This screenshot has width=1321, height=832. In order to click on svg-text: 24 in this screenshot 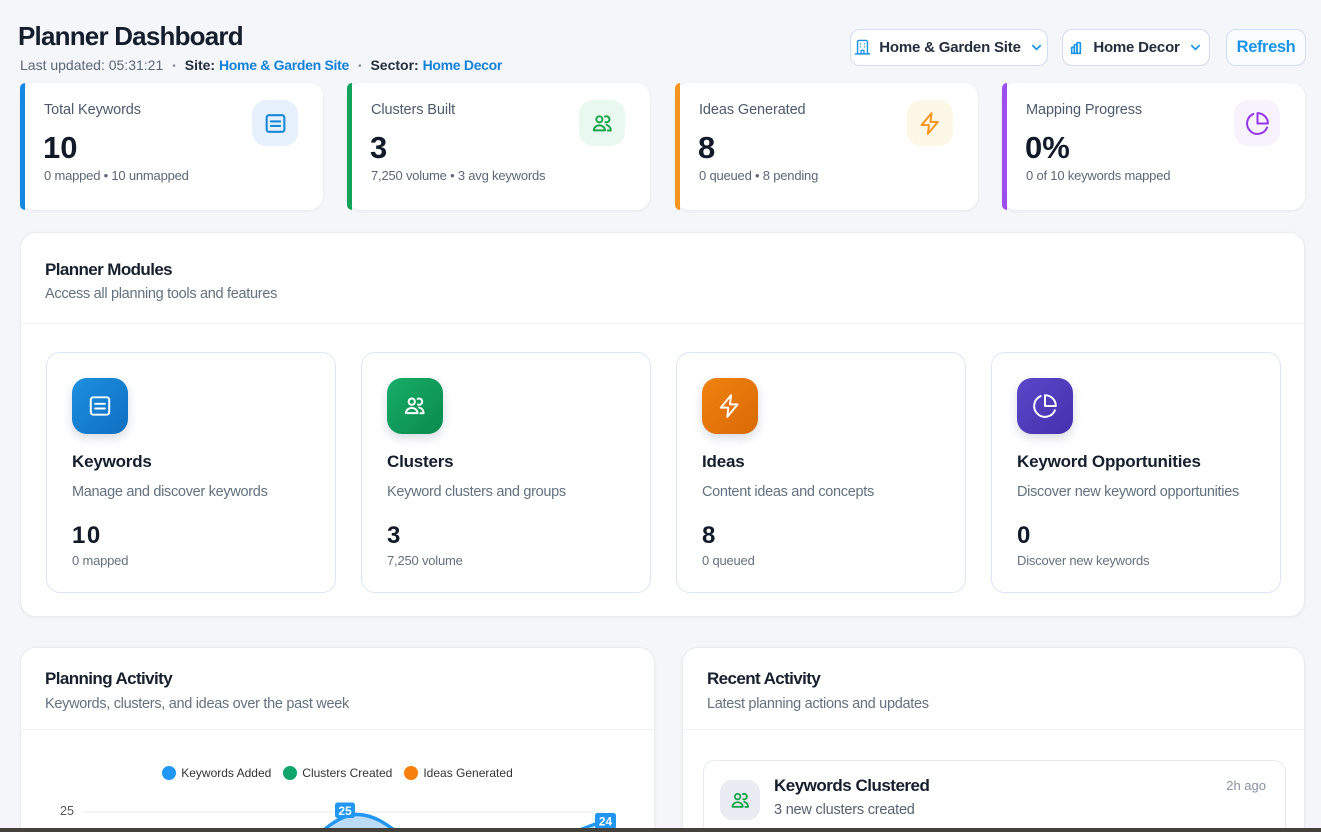, I will do `click(606, 822)`.